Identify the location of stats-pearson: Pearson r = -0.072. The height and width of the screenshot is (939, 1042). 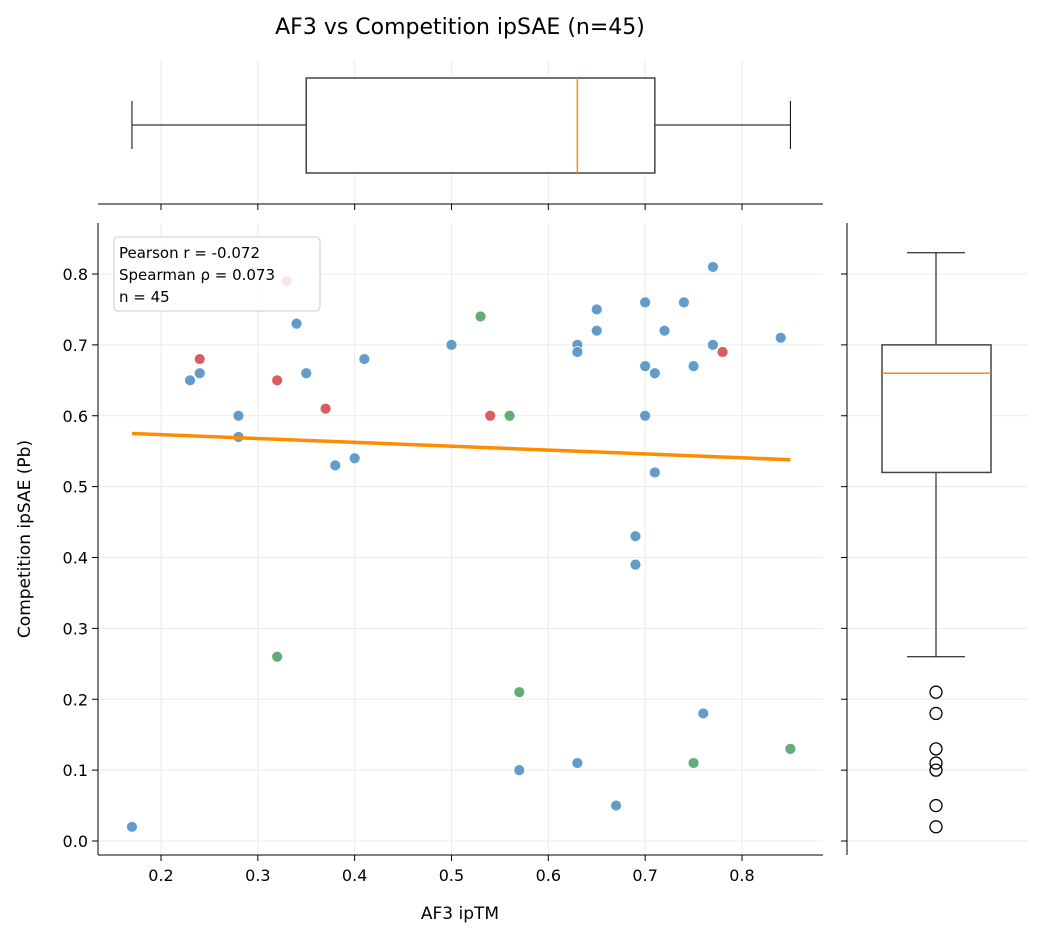
(189, 253).